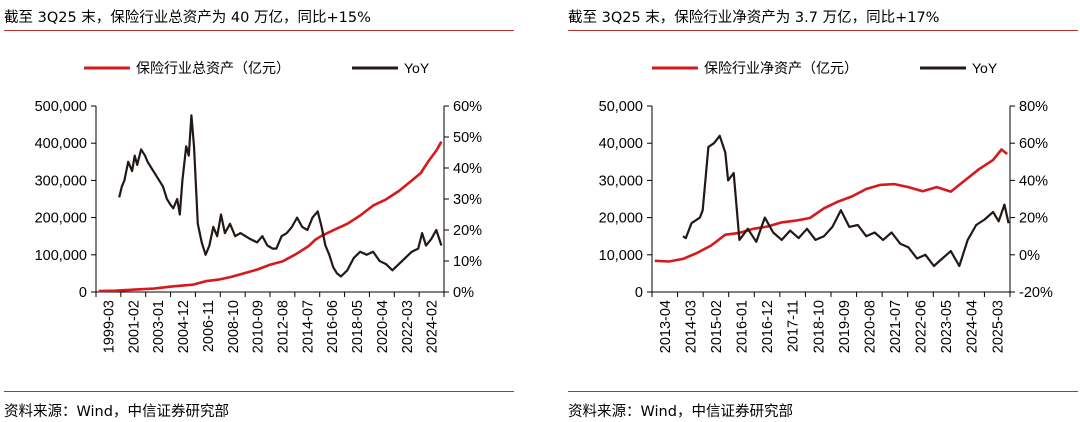 The height and width of the screenshot is (422, 1080). I want to click on x-tick-label: 1999-03, so click(109, 326).